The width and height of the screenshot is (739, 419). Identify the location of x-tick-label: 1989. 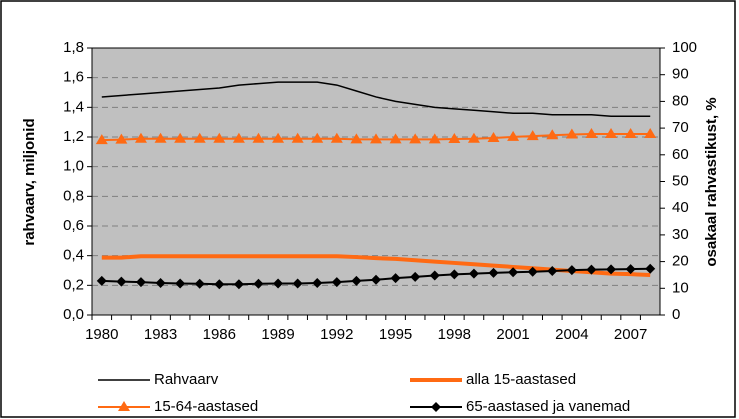
(277, 334).